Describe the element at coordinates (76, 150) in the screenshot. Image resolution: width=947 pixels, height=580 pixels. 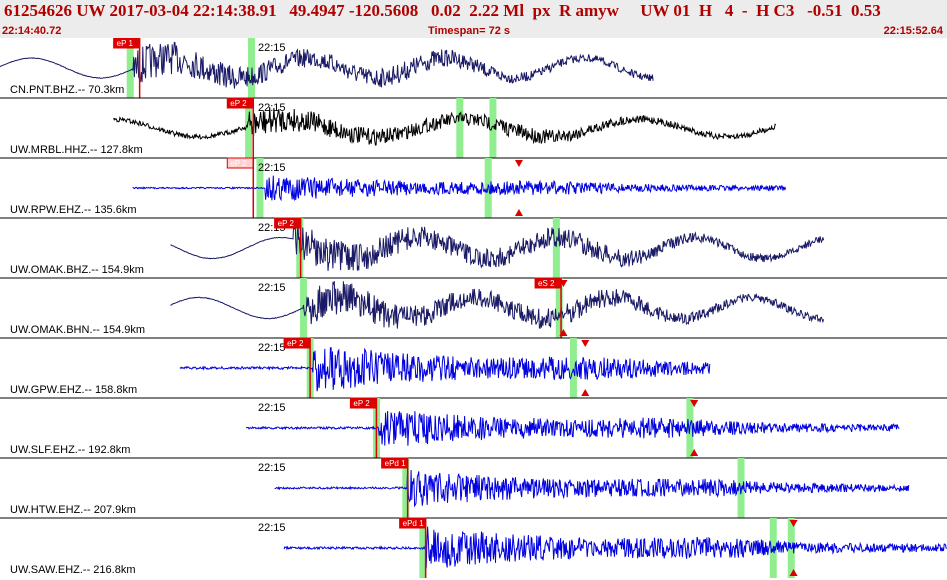
I see `trace-label: UW.MRBL.HHZ.-- 127.8km` at that location.